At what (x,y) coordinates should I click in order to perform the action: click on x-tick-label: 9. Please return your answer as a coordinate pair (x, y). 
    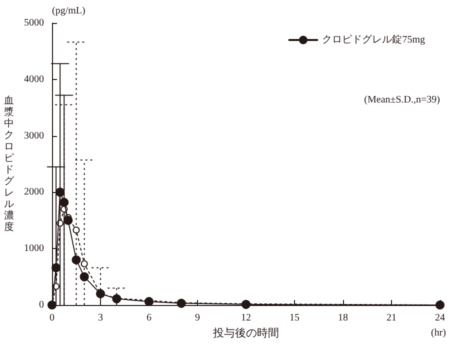
    Looking at the image, I should click on (197, 318).